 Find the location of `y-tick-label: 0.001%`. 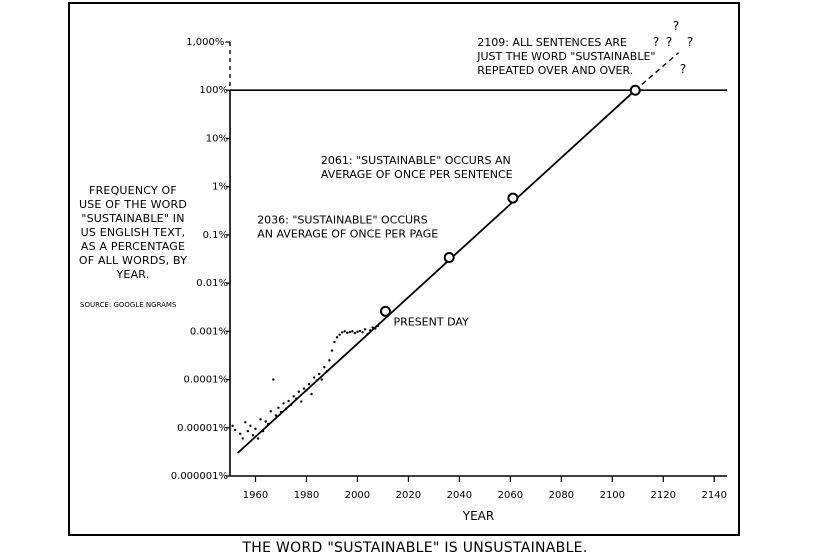

y-tick-label: 0.001% is located at coordinates (209, 331).